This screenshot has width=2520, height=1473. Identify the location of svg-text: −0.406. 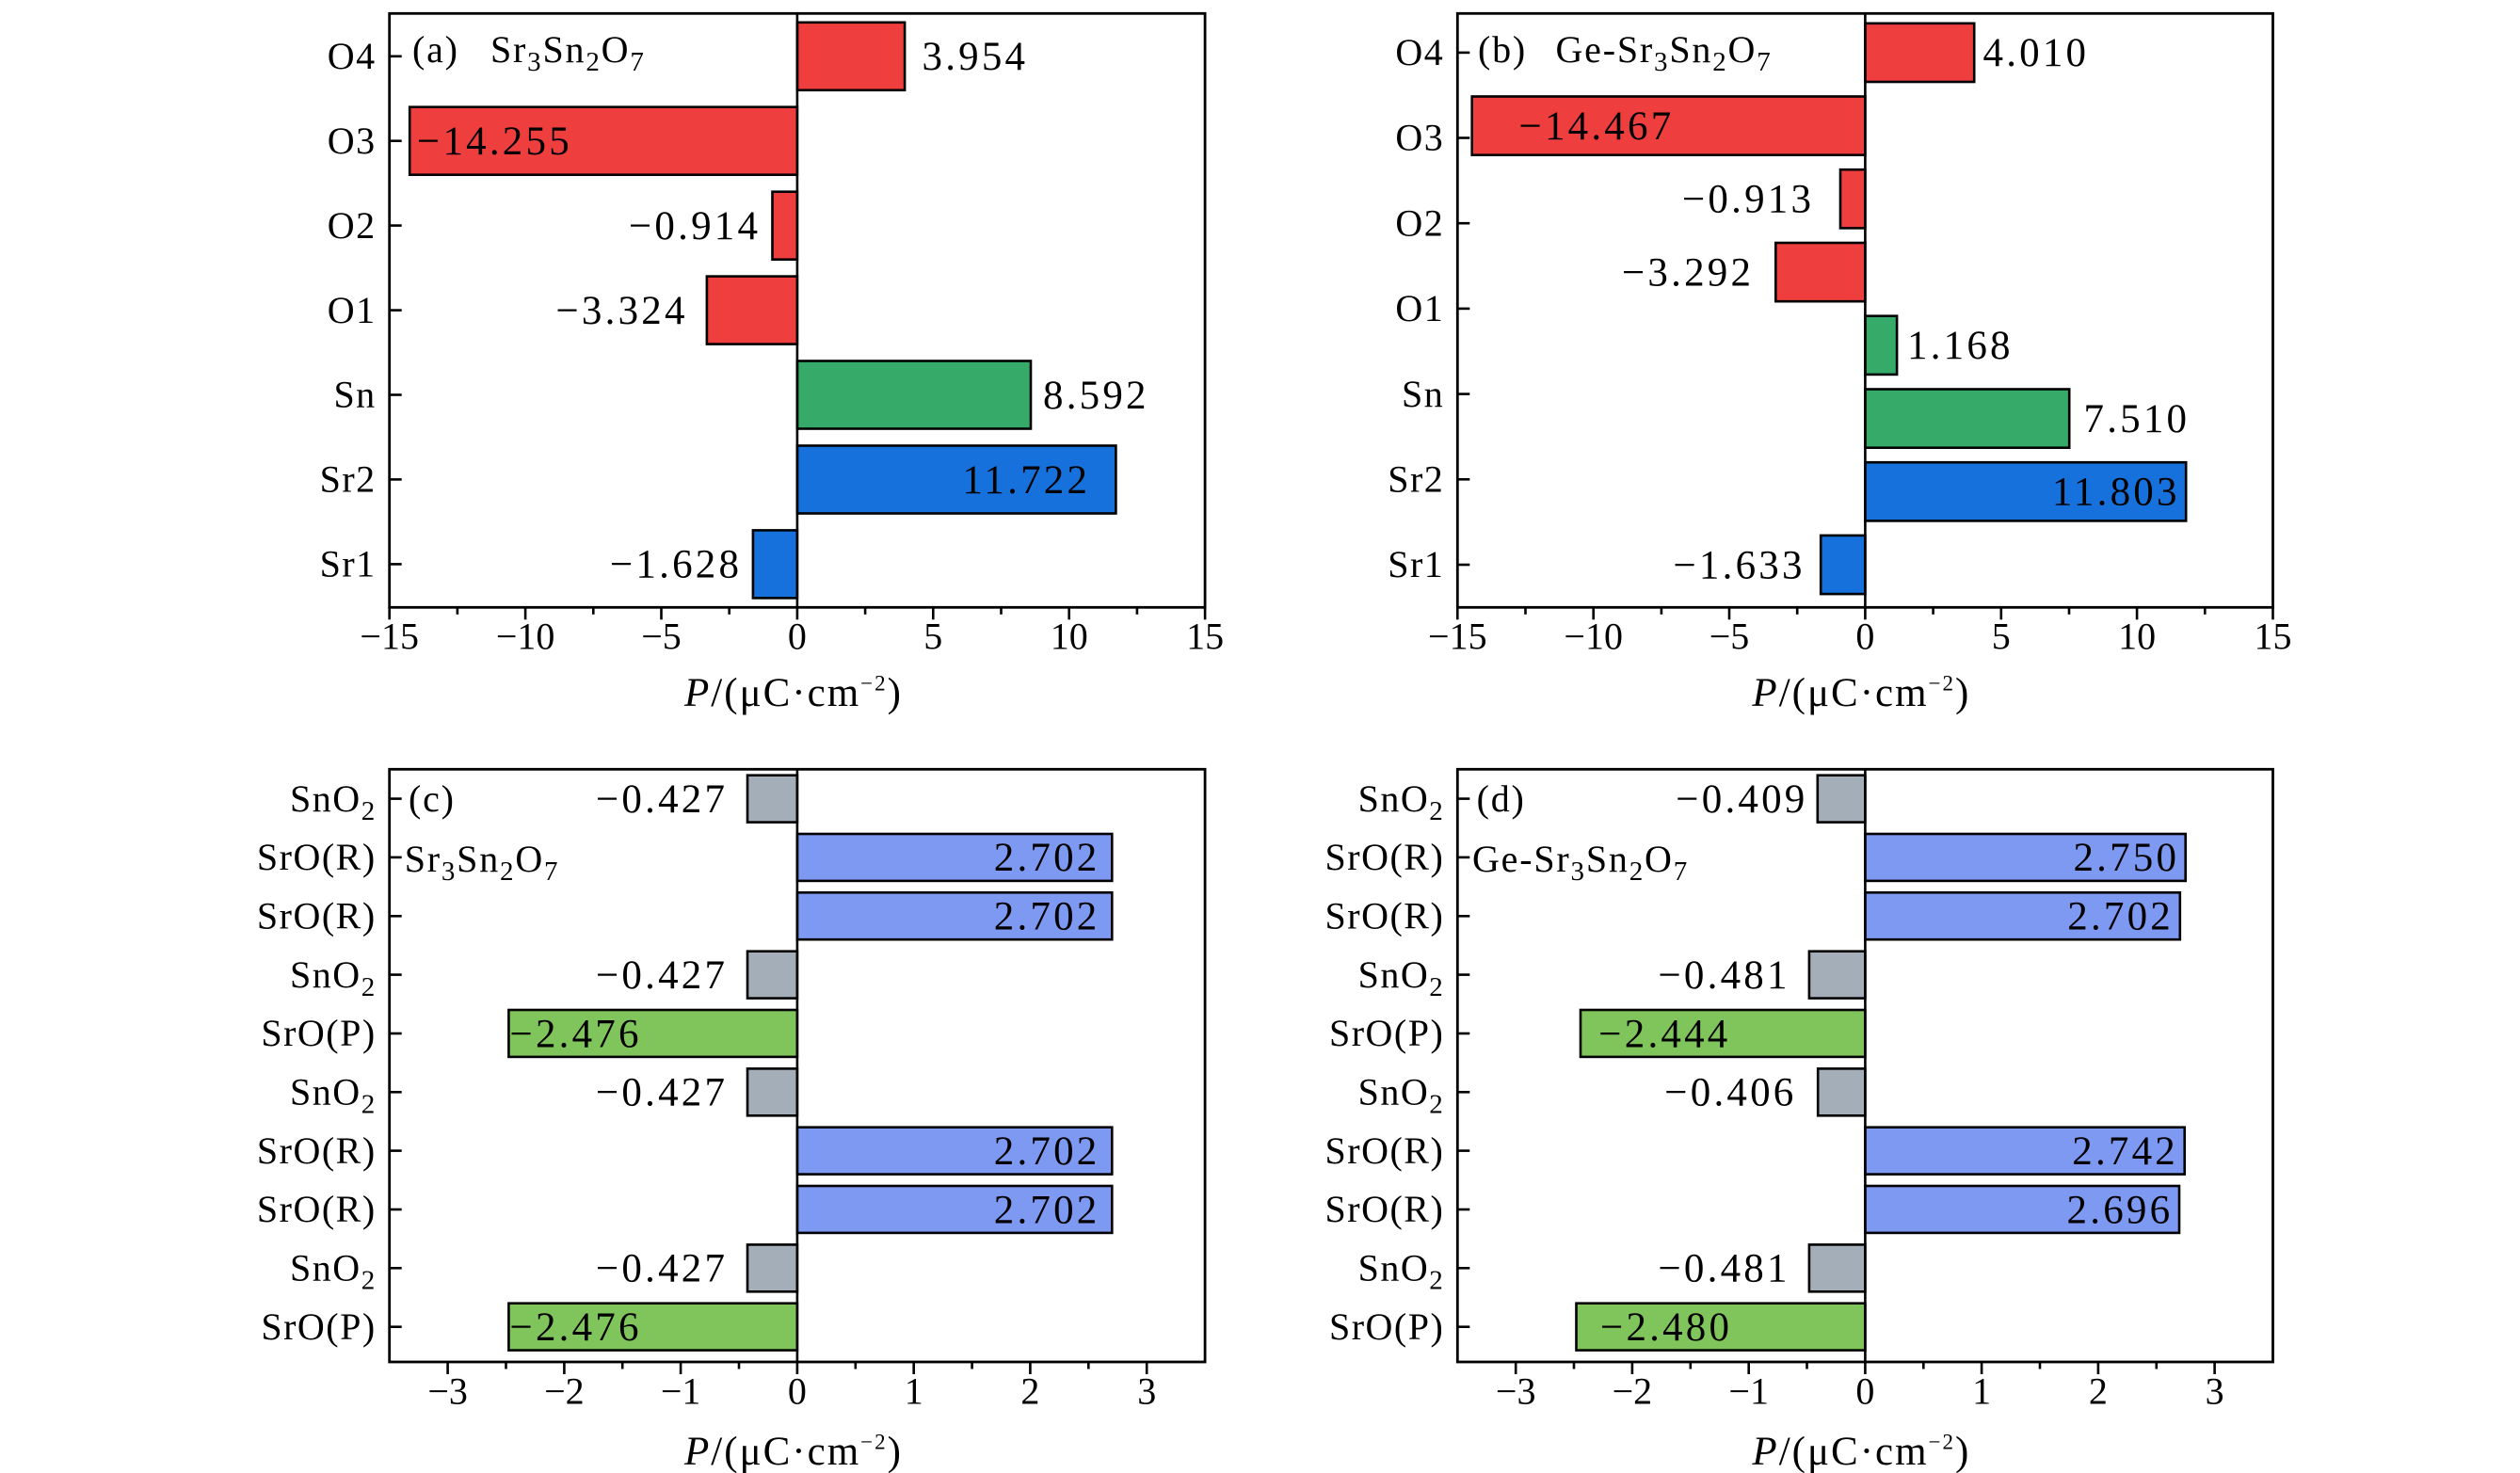
(1730, 1093).